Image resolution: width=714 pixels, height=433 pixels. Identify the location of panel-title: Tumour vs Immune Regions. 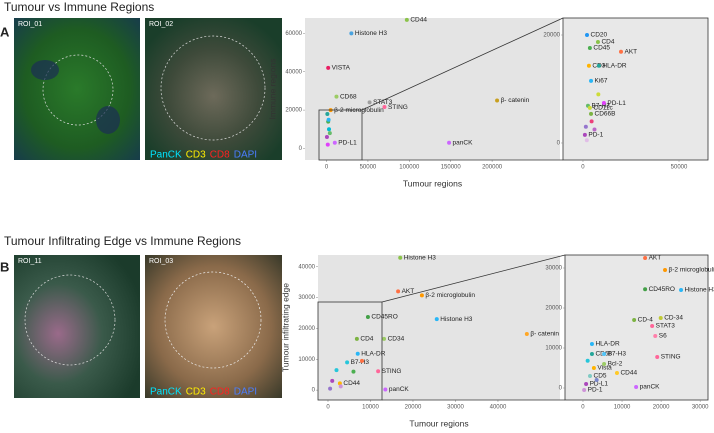
(79, 7).